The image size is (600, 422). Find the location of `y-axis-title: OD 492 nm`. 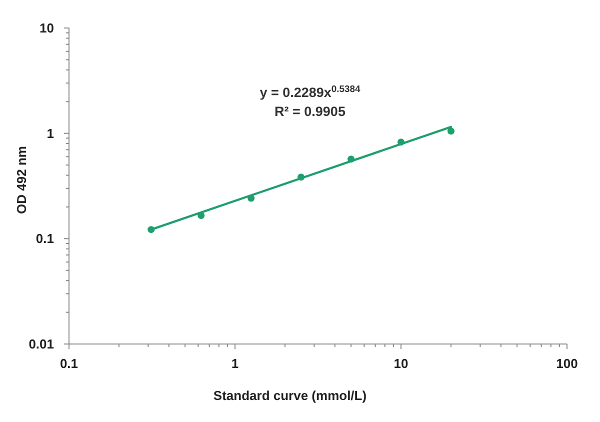

y-axis-title: OD 492 nm is located at coordinates (21, 180).